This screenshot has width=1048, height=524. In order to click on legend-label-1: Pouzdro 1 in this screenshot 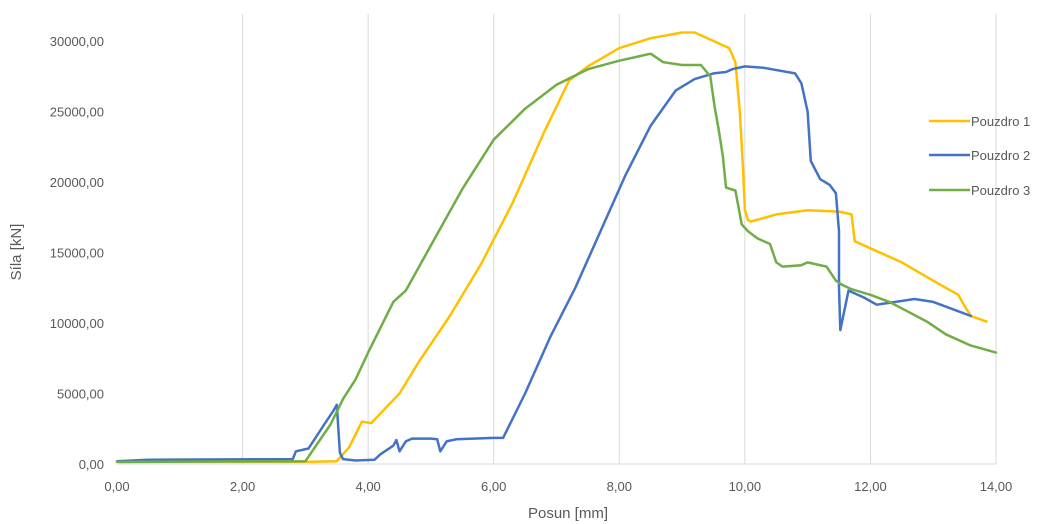, I will do `click(1000, 121)`.